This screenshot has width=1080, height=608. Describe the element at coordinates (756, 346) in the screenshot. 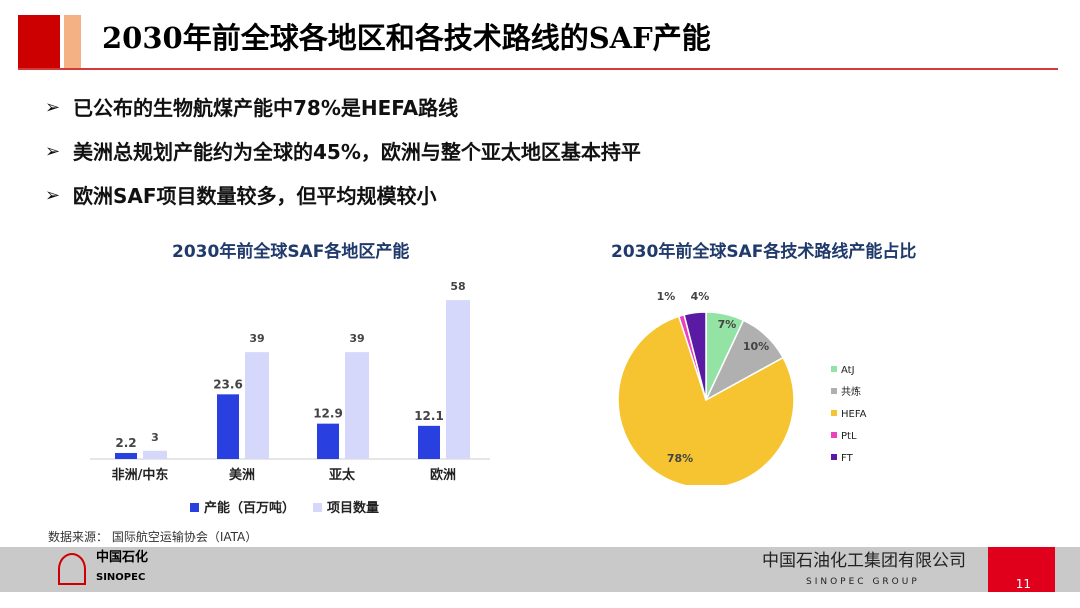

I see `slice-label: 10%` at that location.